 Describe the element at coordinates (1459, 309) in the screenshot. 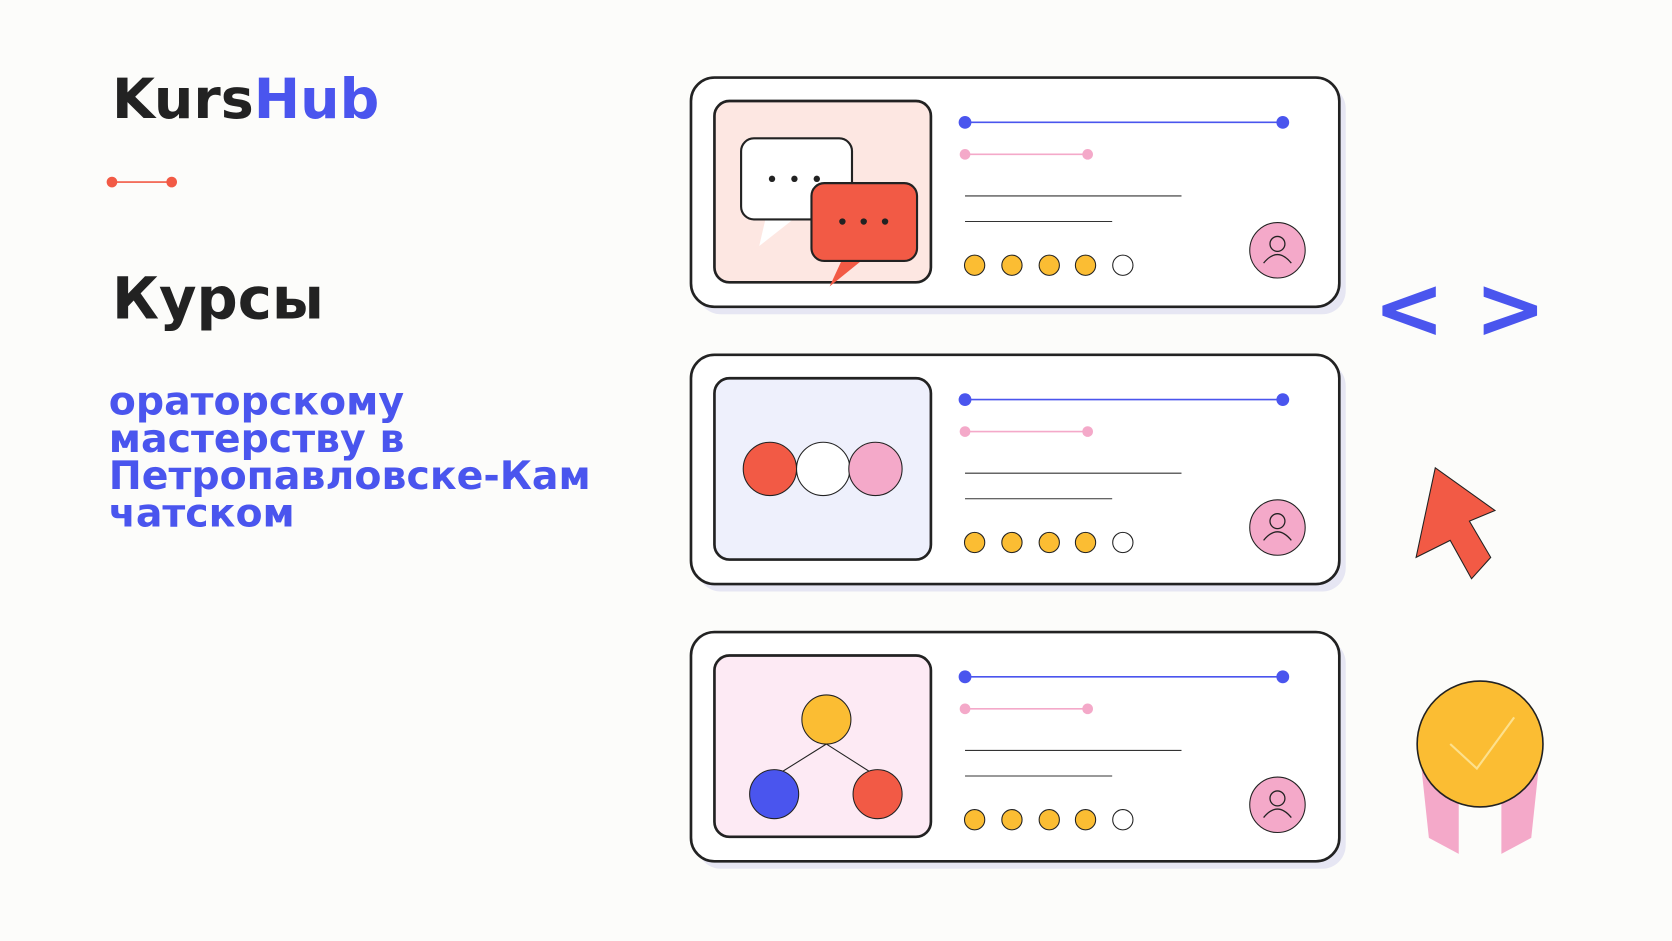

I see `code-icon: < >` at that location.